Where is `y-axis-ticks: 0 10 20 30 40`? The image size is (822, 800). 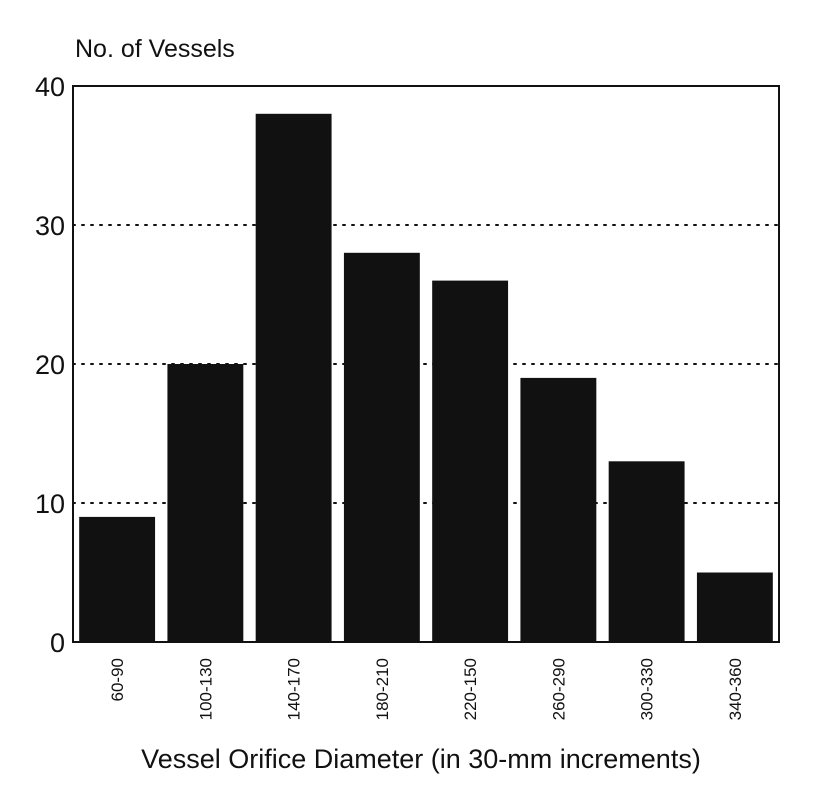
y-axis-ticks: 0 10 20 30 40 is located at coordinates (50, 365).